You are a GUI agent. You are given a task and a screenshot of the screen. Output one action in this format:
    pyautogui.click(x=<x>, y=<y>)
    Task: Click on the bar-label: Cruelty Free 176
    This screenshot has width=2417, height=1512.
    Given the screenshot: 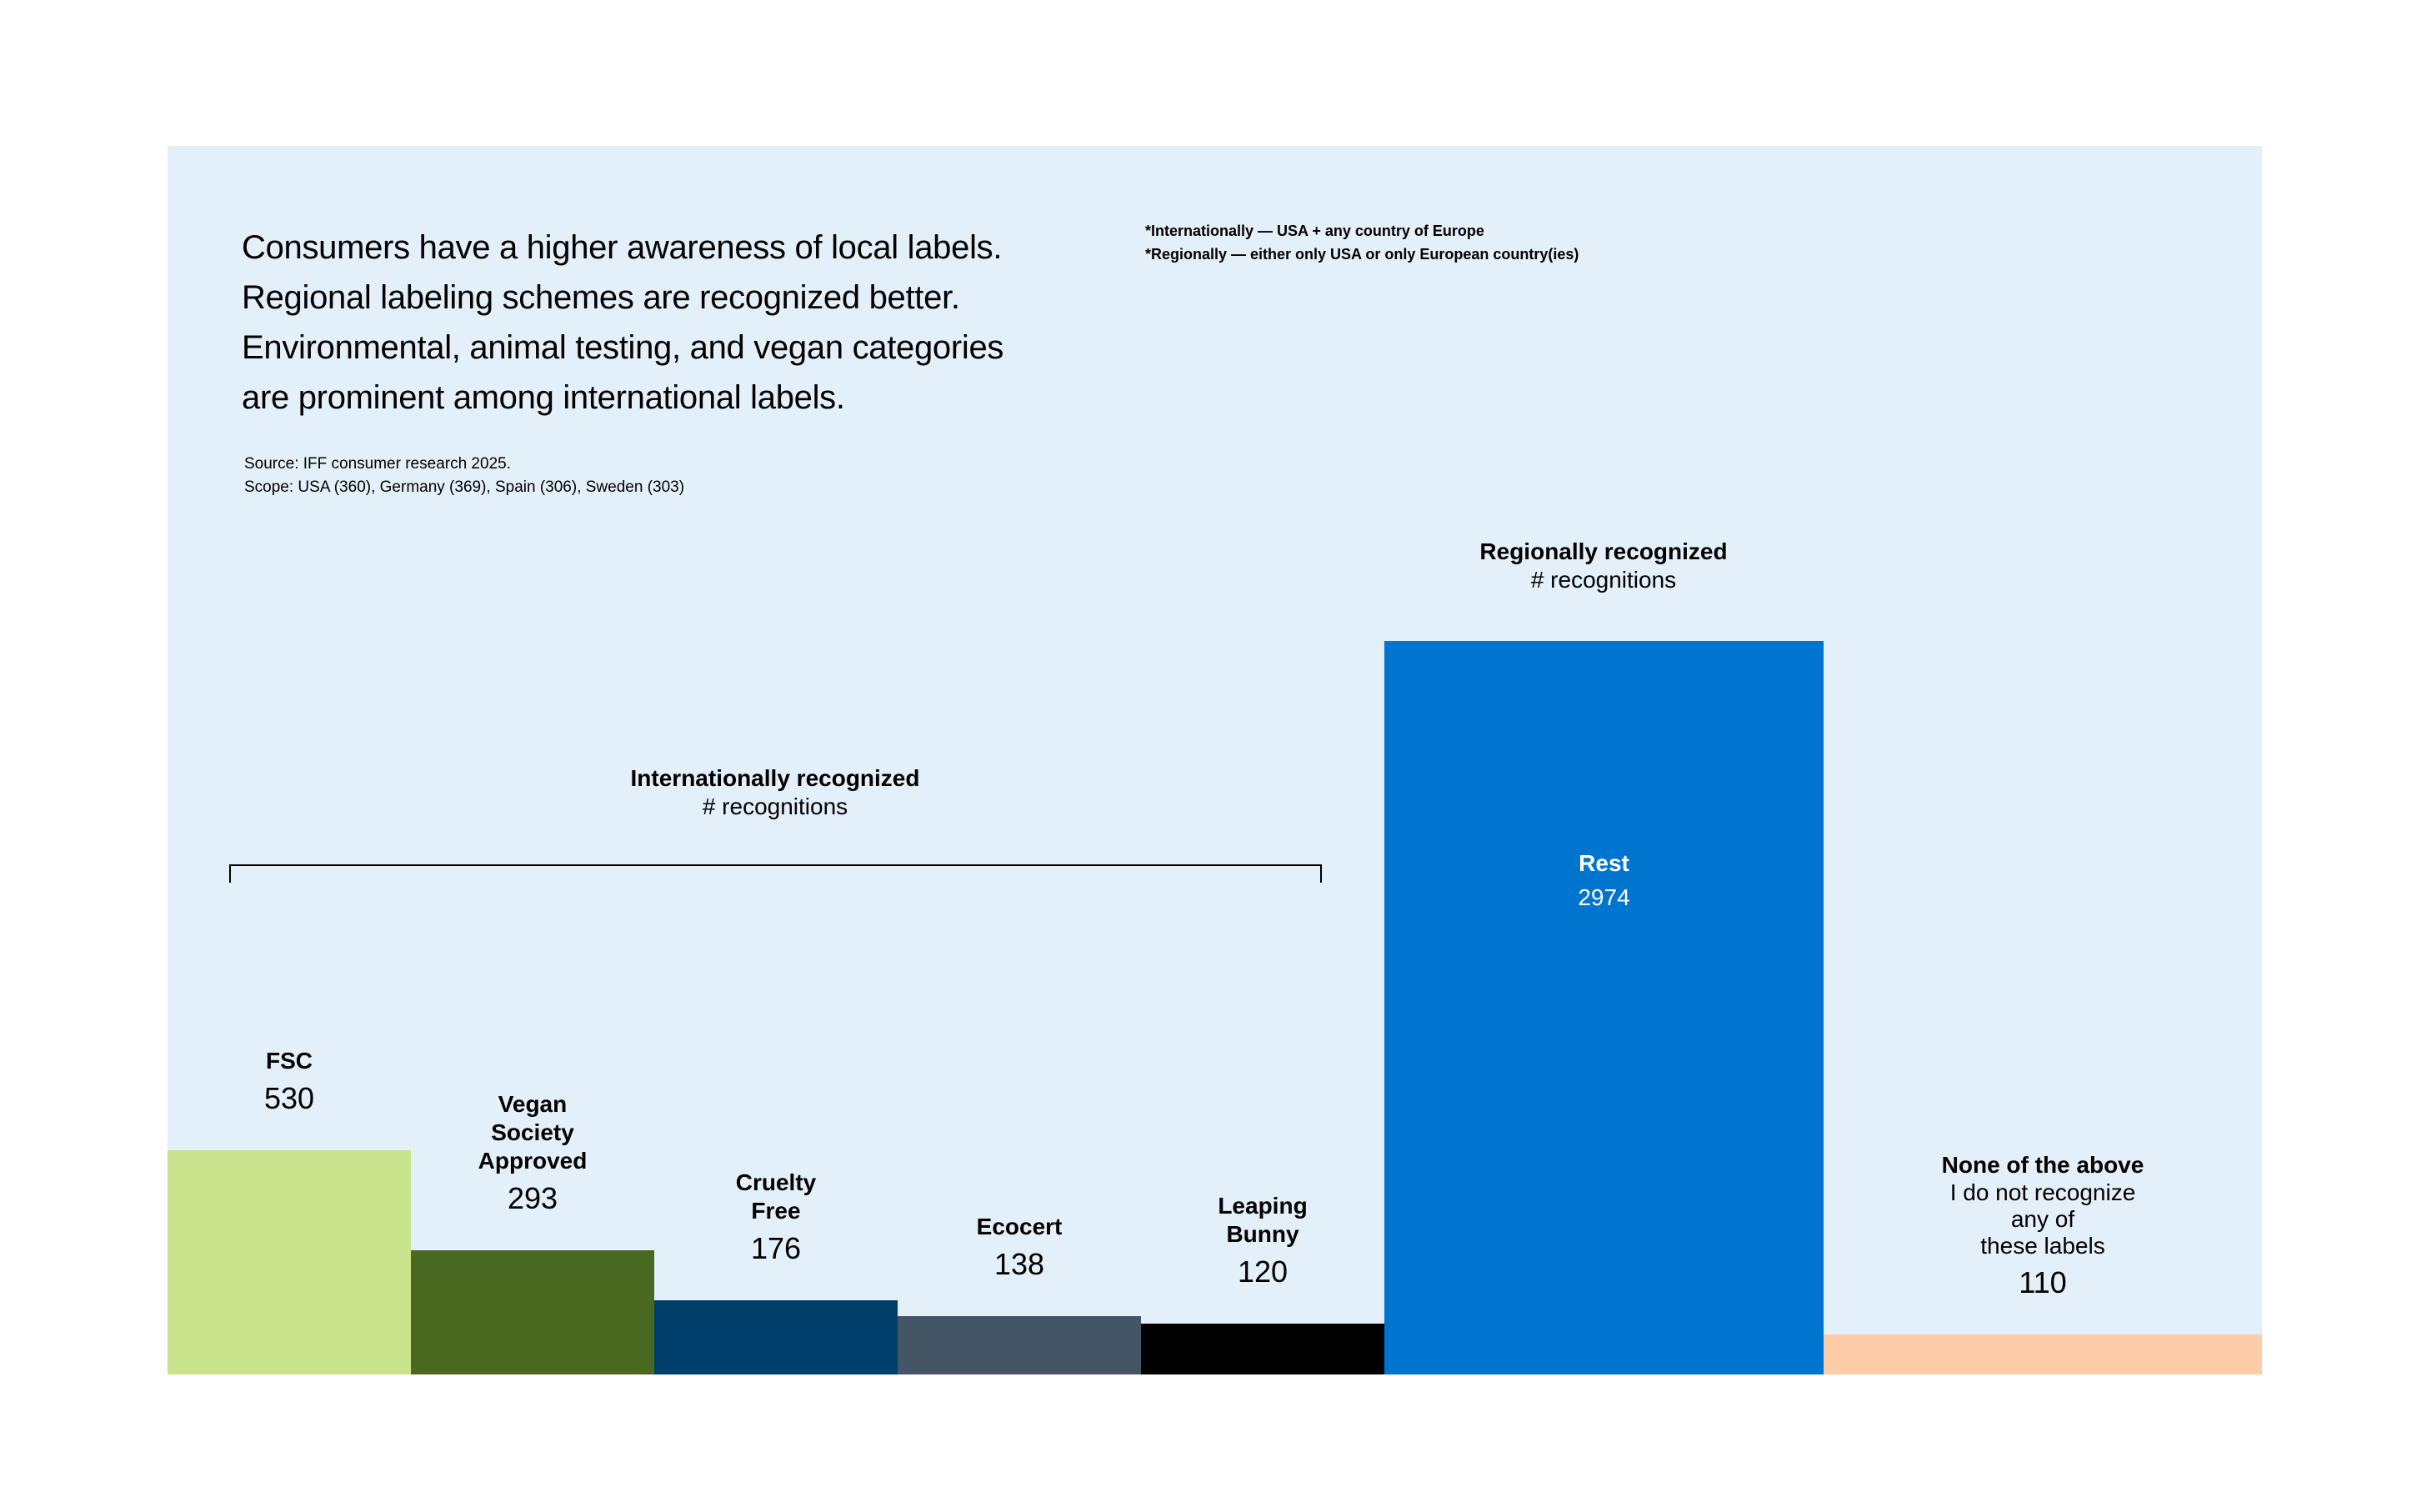 What is the action you would take?
    pyautogui.click(x=776, y=1218)
    